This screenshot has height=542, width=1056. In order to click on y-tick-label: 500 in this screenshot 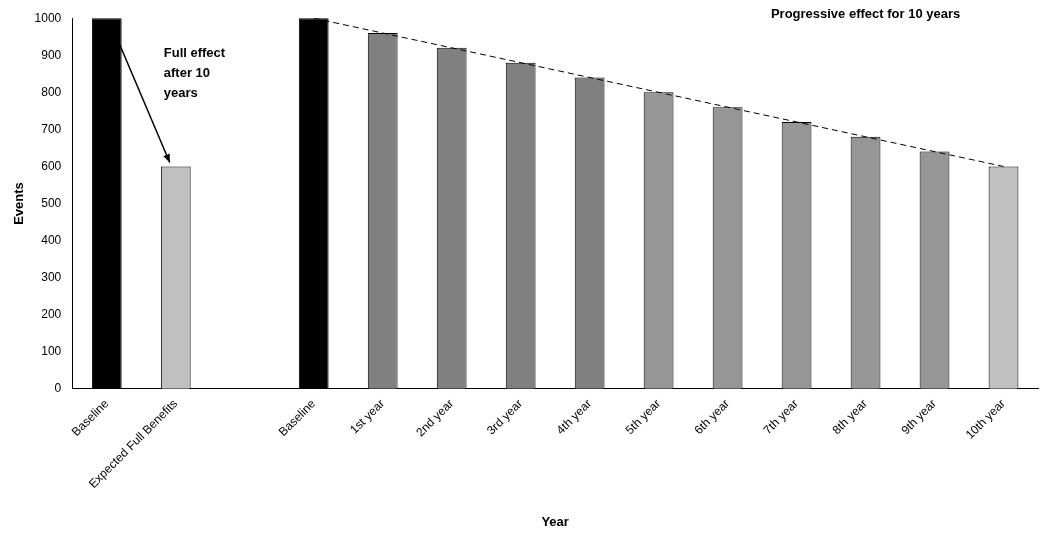, I will do `click(51, 202)`.